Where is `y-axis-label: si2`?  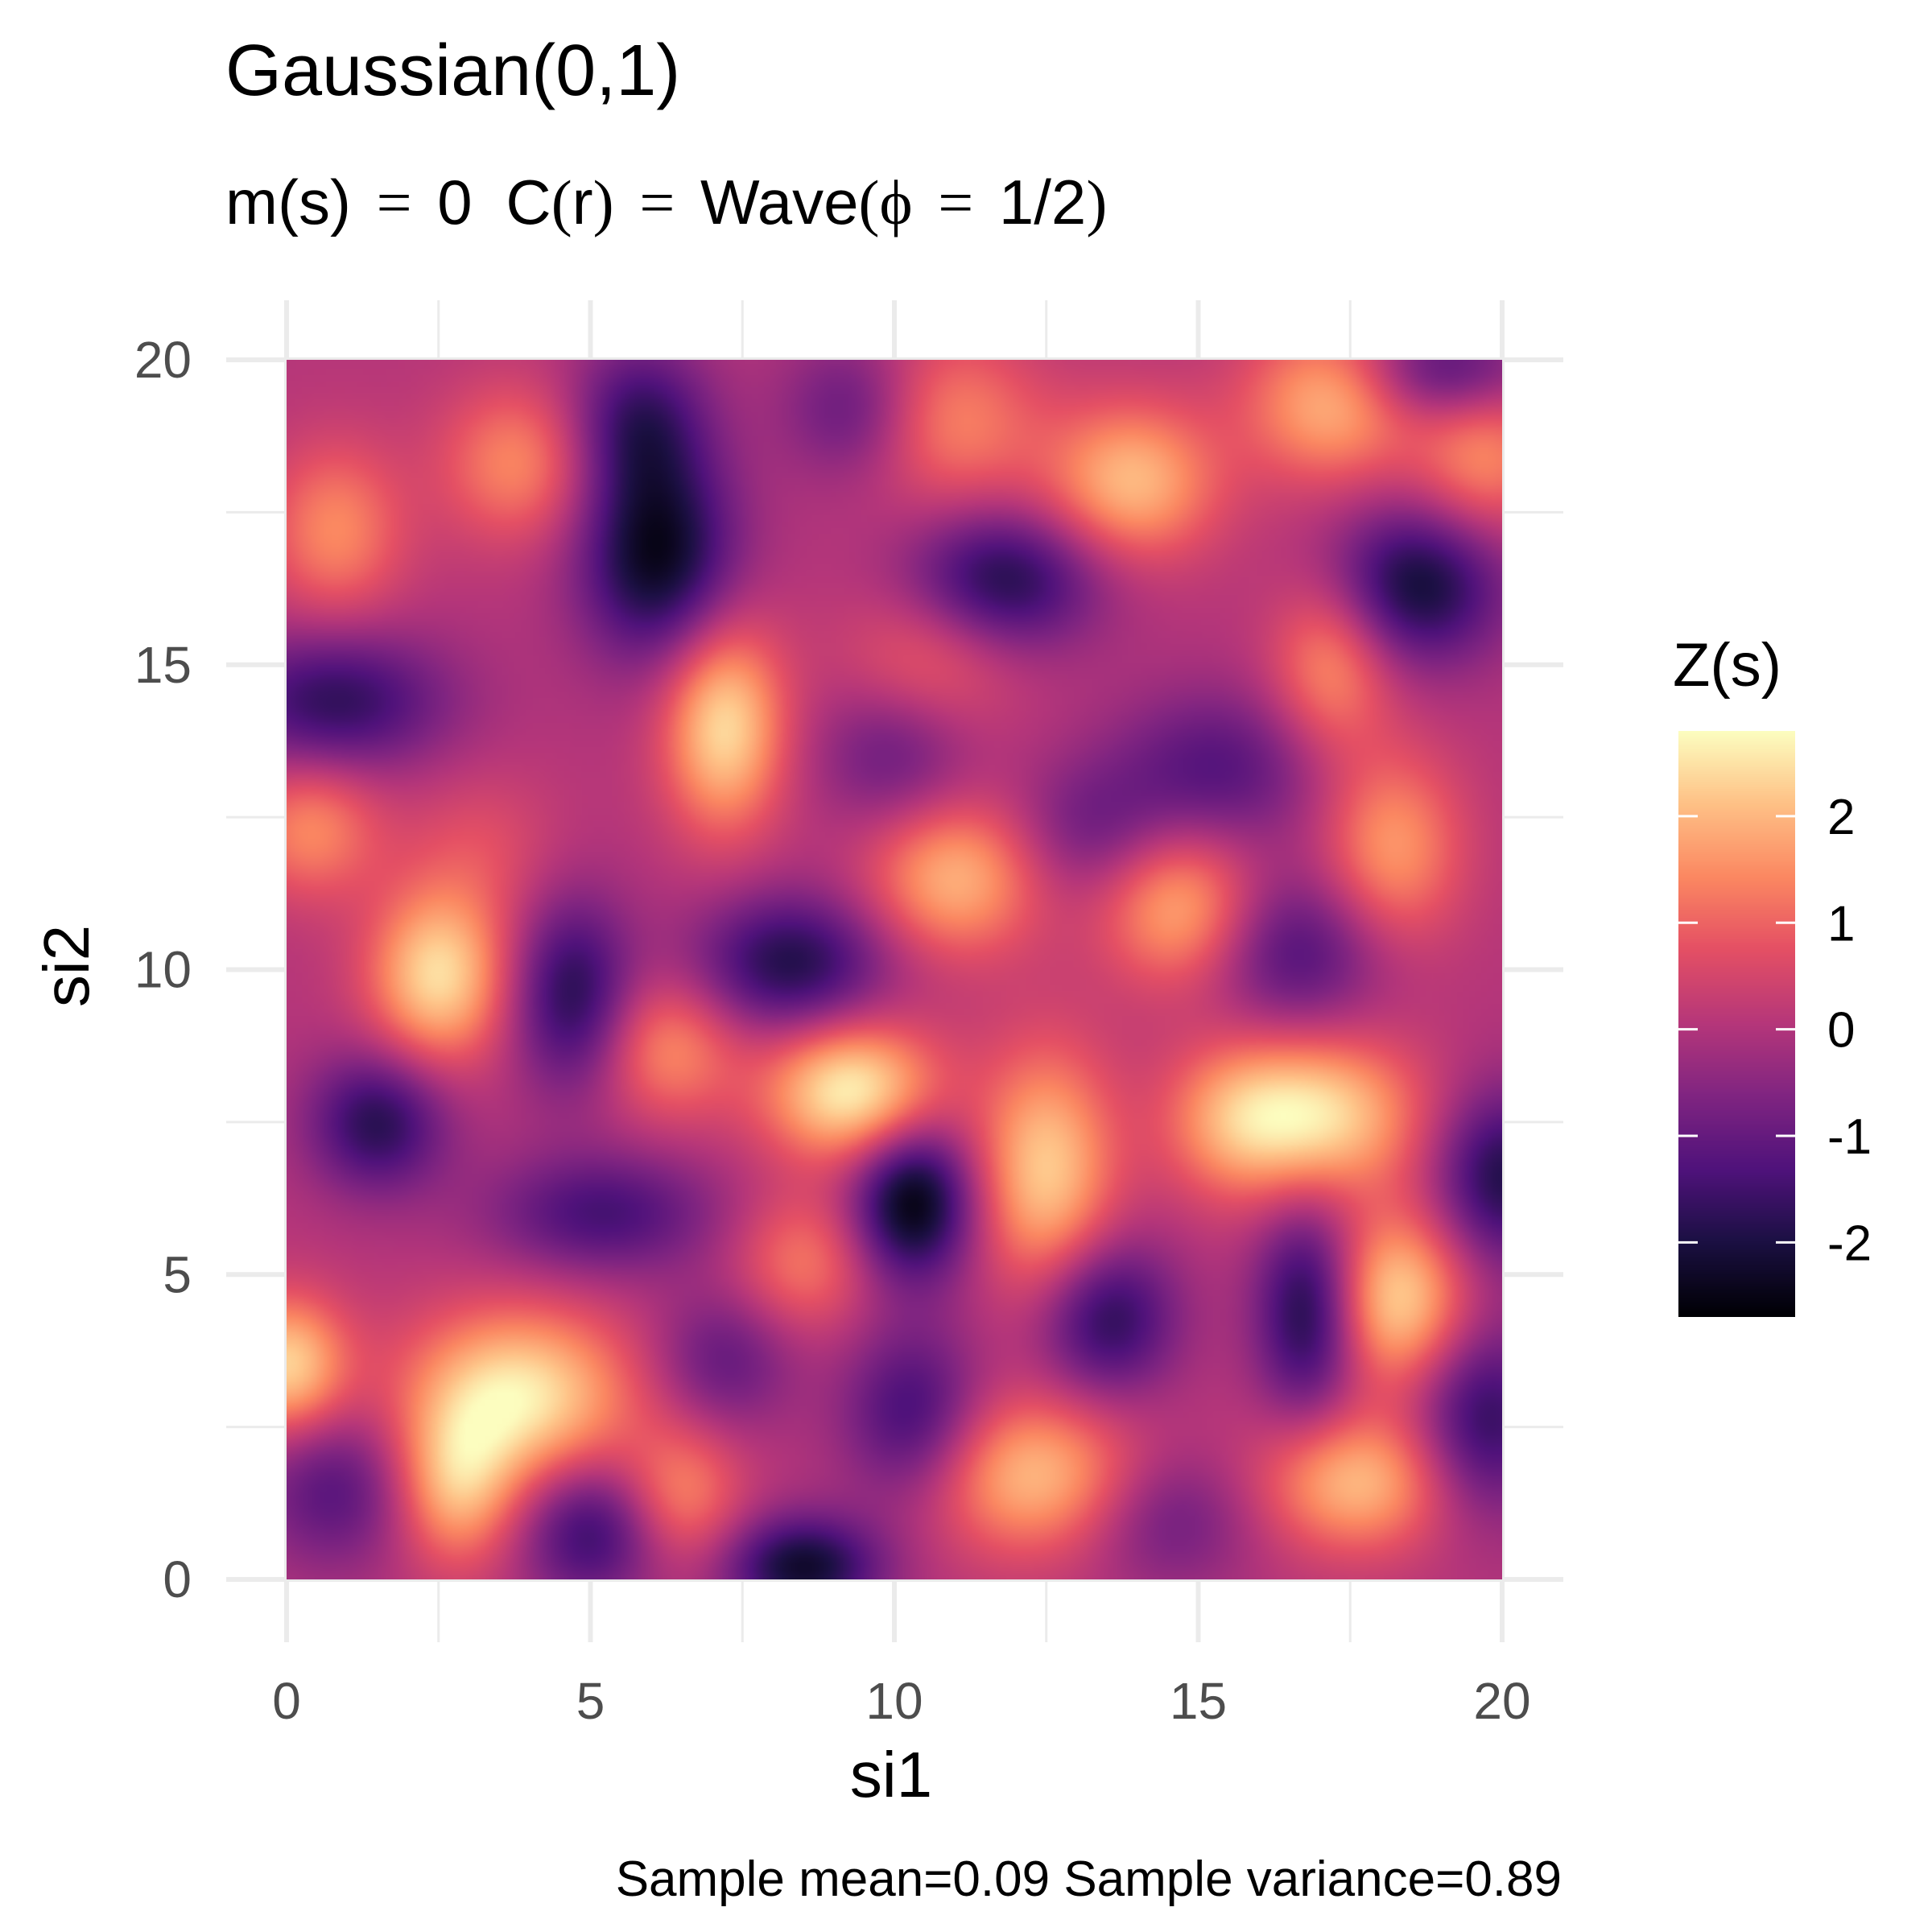 y-axis-label: si2 is located at coordinates (66, 966).